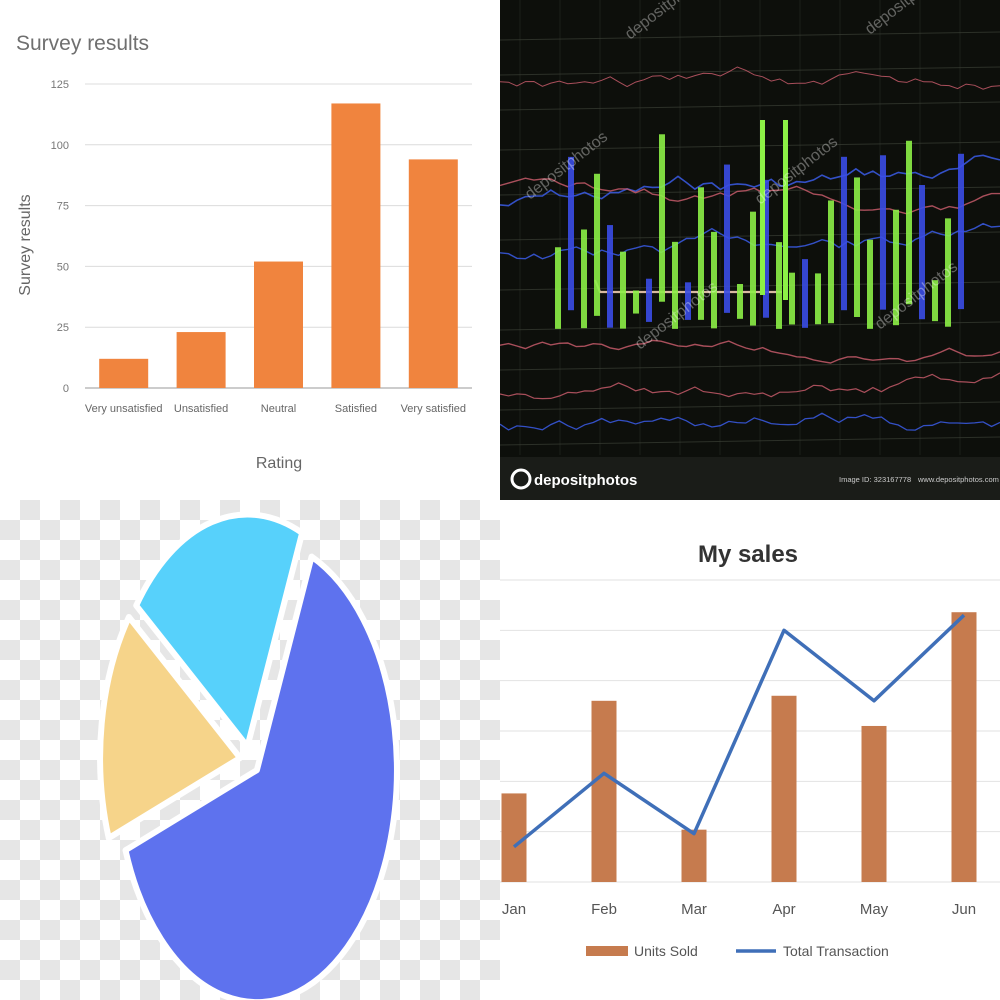 The width and height of the screenshot is (1000, 1000). Describe the element at coordinates (279, 463) in the screenshot. I see `x-axis-label: Rating` at that location.